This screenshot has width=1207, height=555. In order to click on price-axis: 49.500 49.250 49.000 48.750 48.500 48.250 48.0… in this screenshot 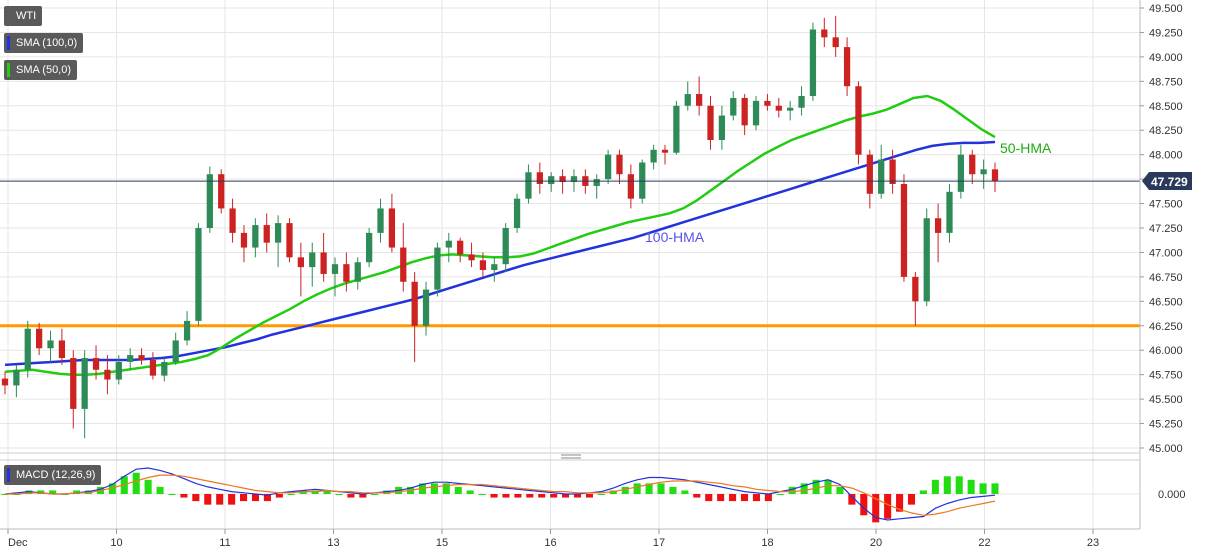, I will do `click(1161, 229)`.